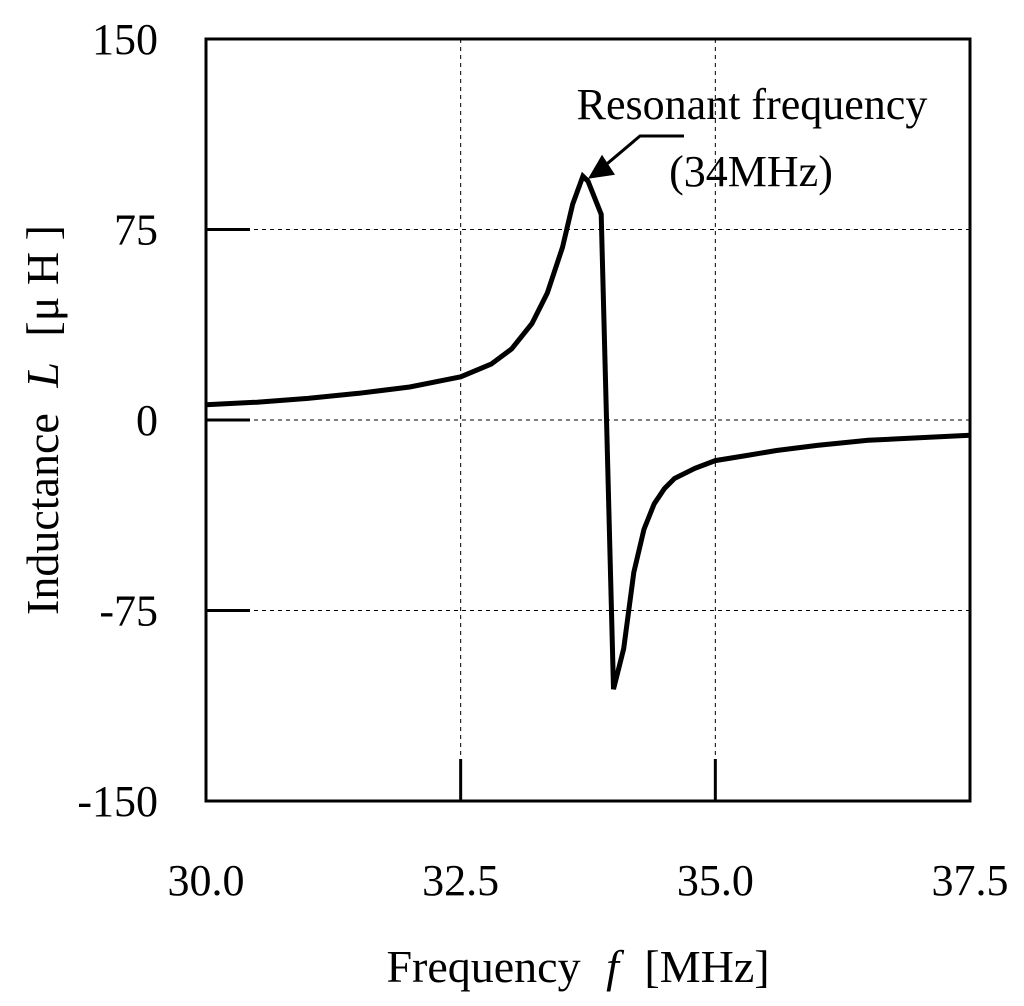 Image resolution: width=1024 pixels, height=1006 pixels. What do you see at coordinates (644, 150) in the screenshot?
I see `annotation-arrow` at bounding box center [644, 150].